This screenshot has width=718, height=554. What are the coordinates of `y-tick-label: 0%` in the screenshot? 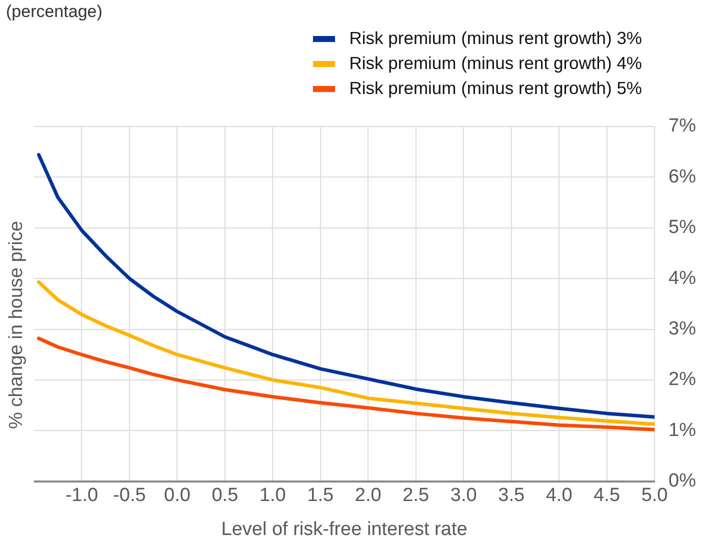 It's located at (682, 481).